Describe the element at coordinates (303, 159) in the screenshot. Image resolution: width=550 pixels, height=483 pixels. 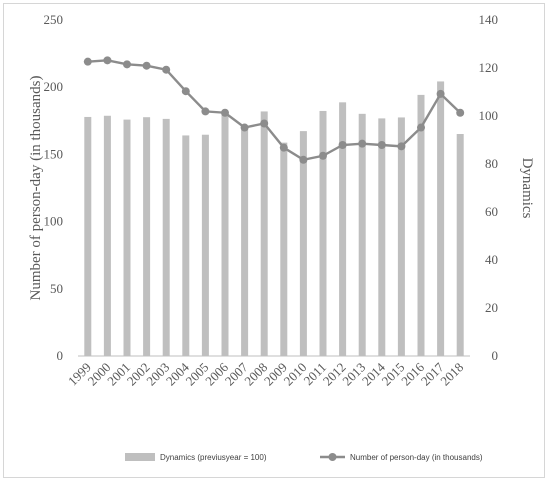
I see `point-2010` at that location.